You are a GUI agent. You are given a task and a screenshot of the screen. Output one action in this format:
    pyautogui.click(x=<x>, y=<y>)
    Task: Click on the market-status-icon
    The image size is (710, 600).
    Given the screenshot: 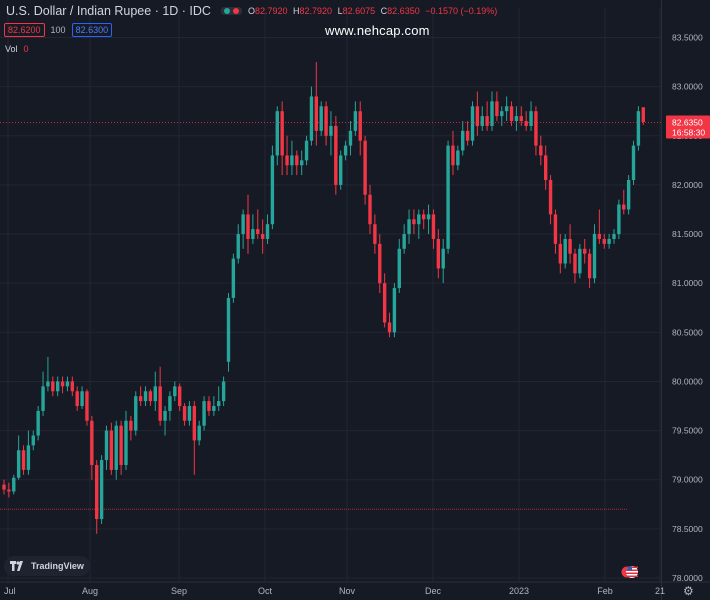 What is the action you would take?
    pyautogui.click(x=226, y=11)
    